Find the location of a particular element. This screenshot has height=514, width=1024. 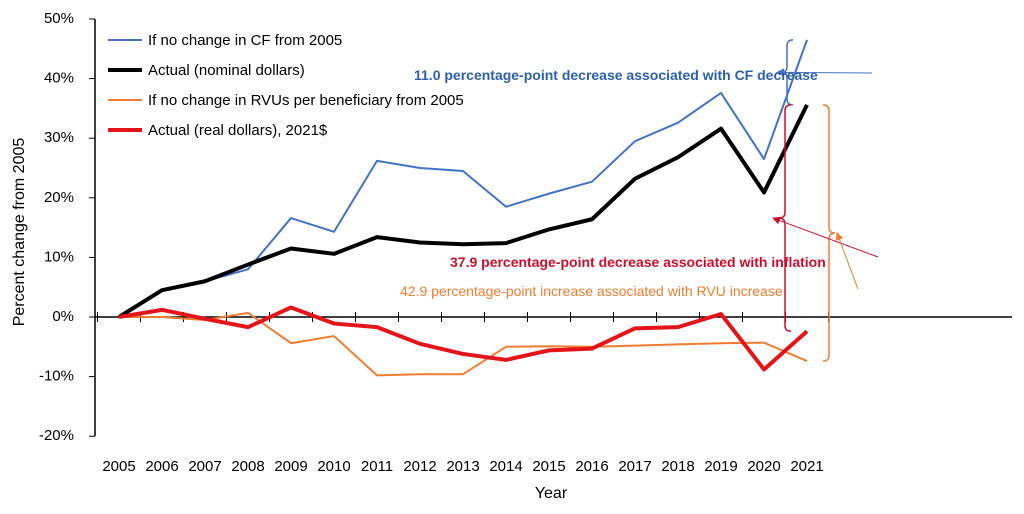

arrow-rvu is located at coordinates (847, 261).